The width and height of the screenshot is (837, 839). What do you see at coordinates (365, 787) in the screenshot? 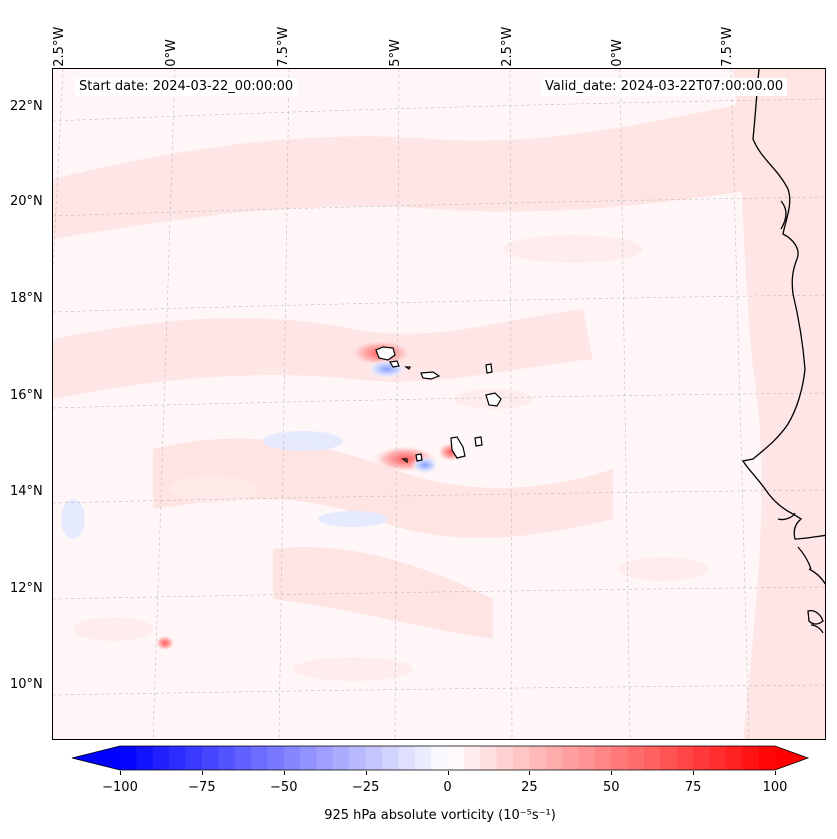
I see `colorbar-tick-label: −25` at bounding box center [365, 787].